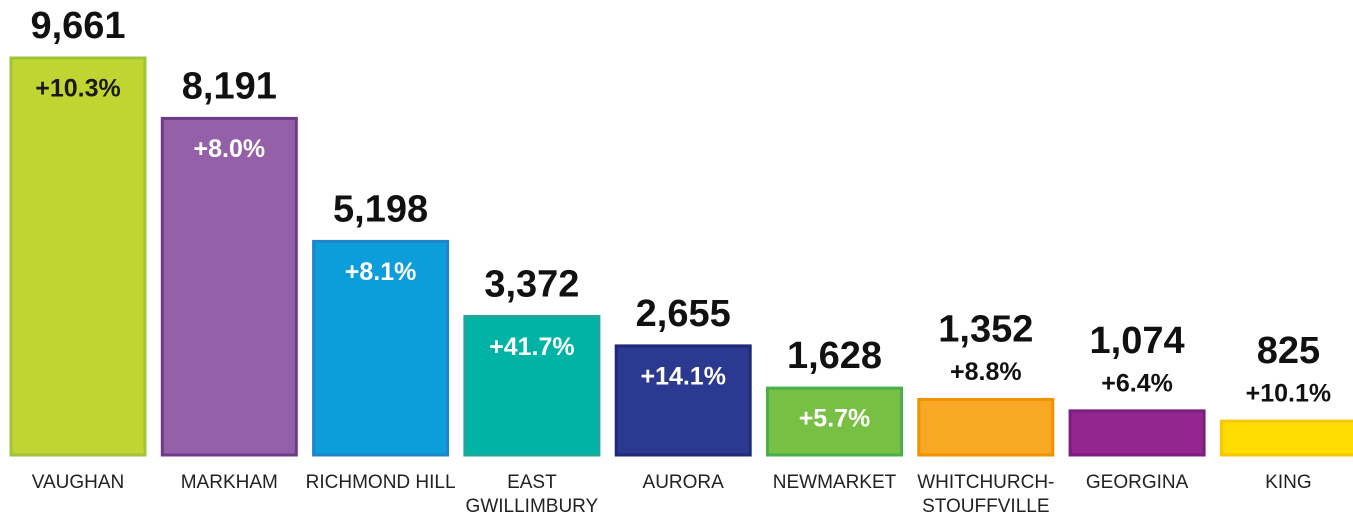  What do you see at coordinates (229, 86) in the screenshot?
I see `value-label: 8,191` at bounding box center [229, 86].